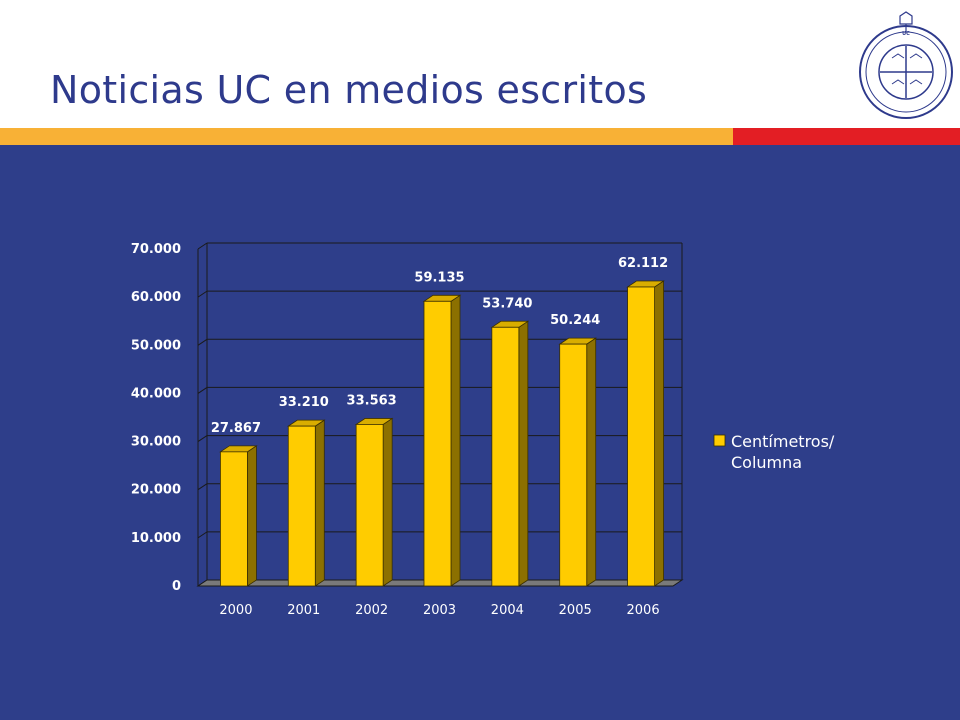 This screenshot has width=960, height=720. What do you see at coordinates (156, 393) in the screenshot?
I see `y-tick-label: 40.000` at bounding box center [156, 393].